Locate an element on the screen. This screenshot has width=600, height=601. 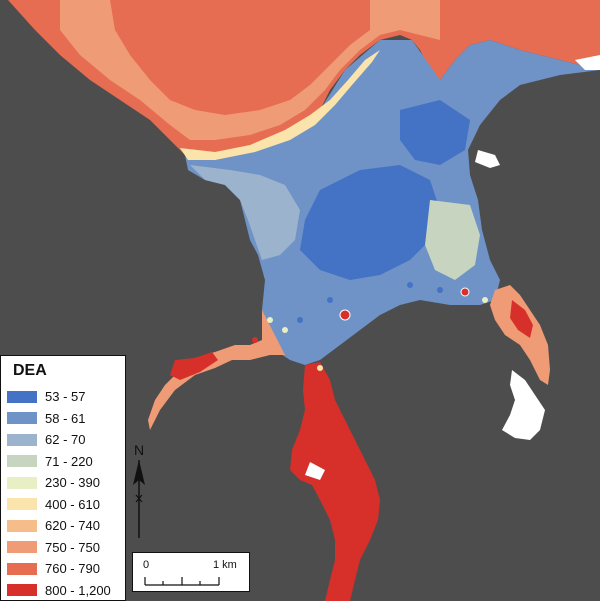
legend-item: 58 - 61 is located at coordinates (63, 419).